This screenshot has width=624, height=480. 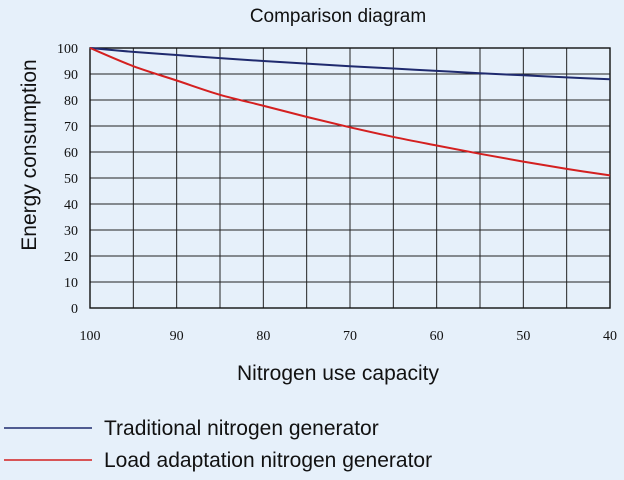 What do you see at coordinates (338, 373) in the screenshot?
I see `x-axis-title: Nitrogen use capacity` at bounding box center [338, 373].